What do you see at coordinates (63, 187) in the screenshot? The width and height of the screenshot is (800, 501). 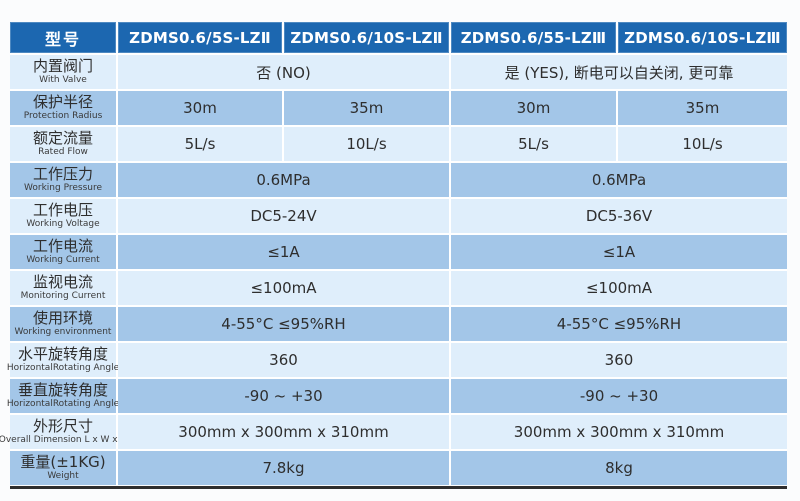 I see `row-label-en: Working Pressure` at bounding box center [63, 187].